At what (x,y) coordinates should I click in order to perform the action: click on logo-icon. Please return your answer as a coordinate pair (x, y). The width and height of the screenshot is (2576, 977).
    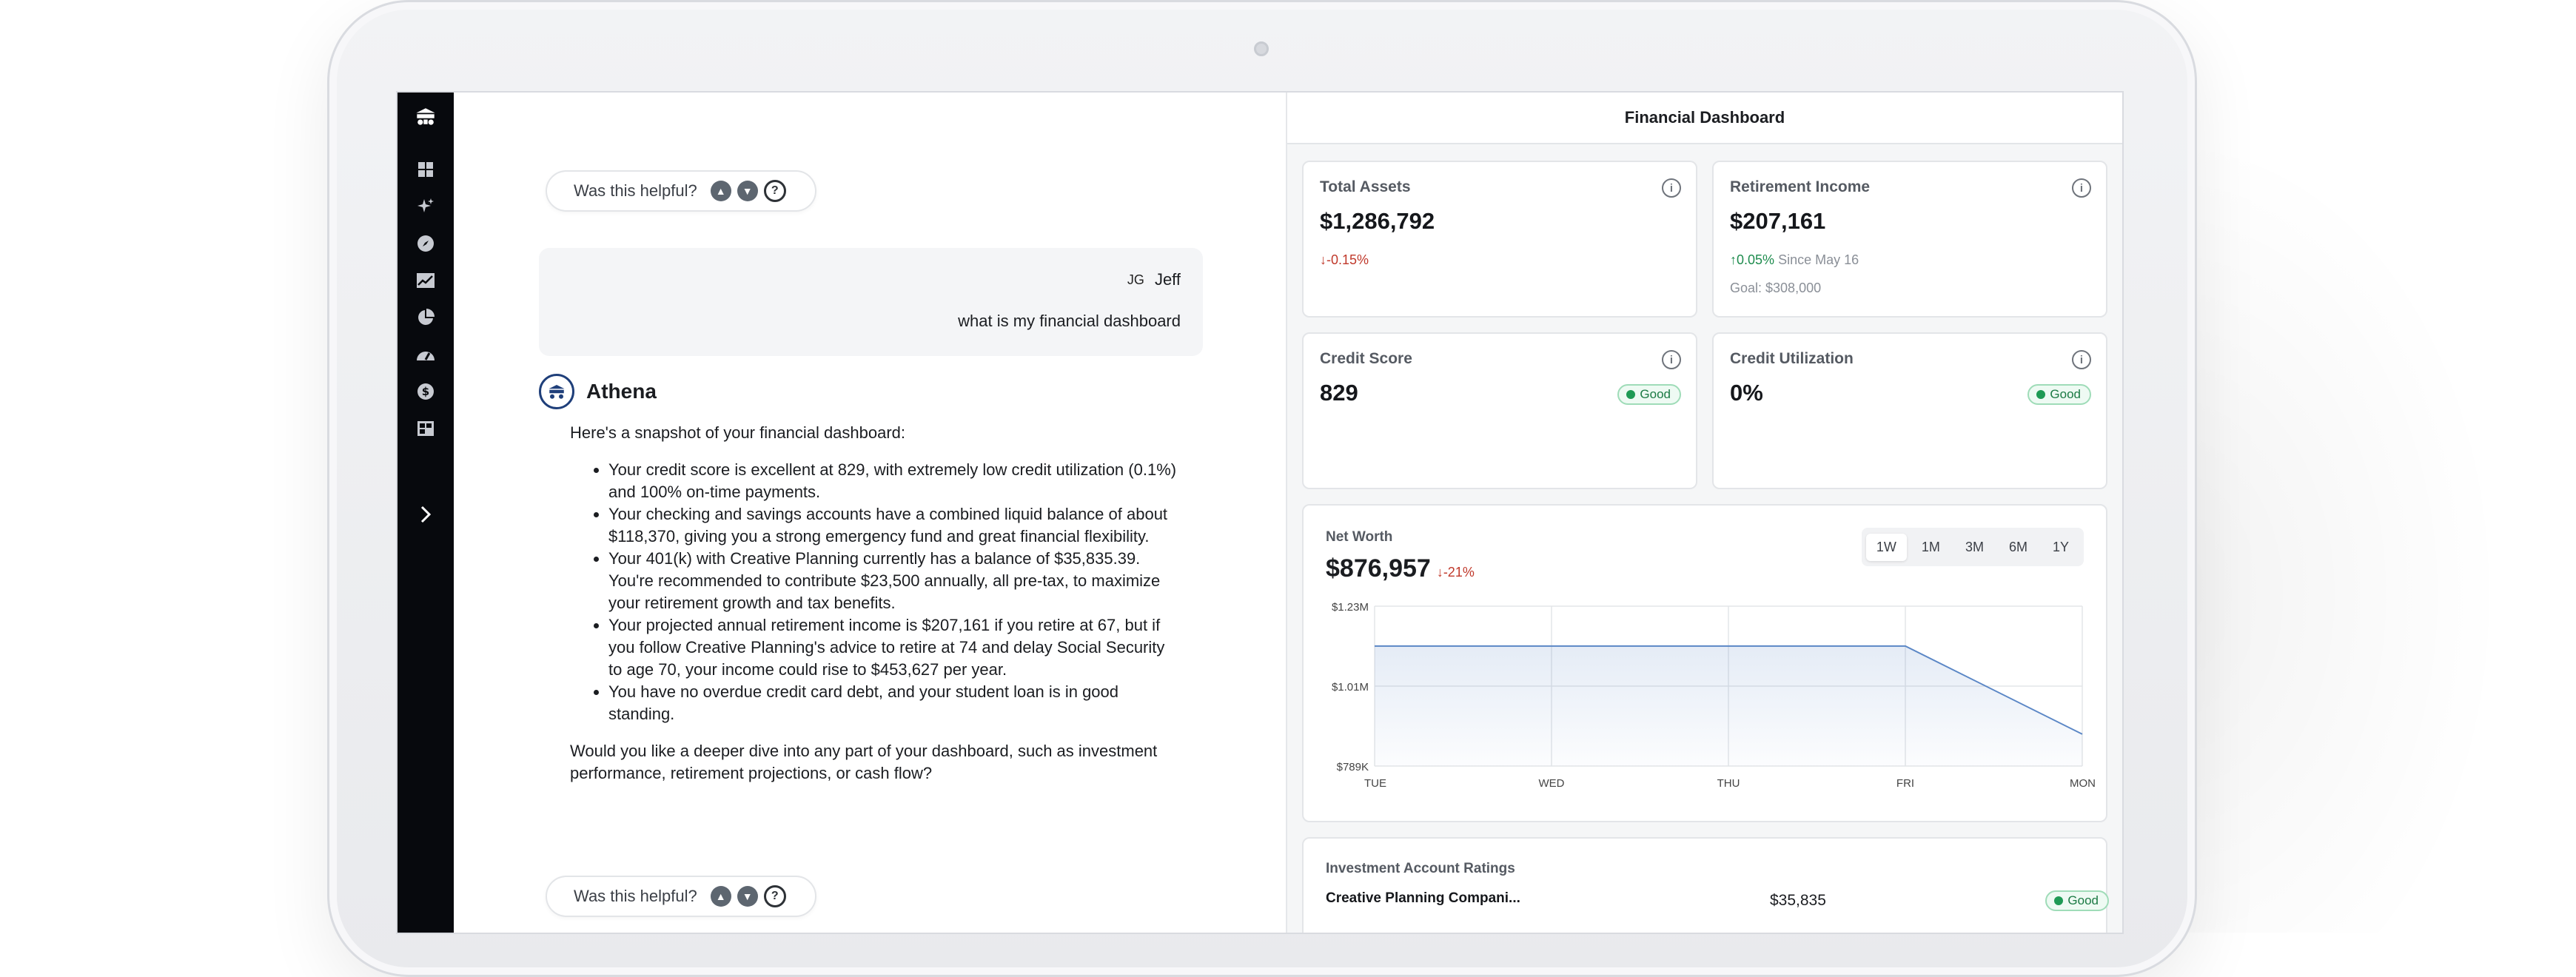
    Looking at the image, I should click on (425, 116).